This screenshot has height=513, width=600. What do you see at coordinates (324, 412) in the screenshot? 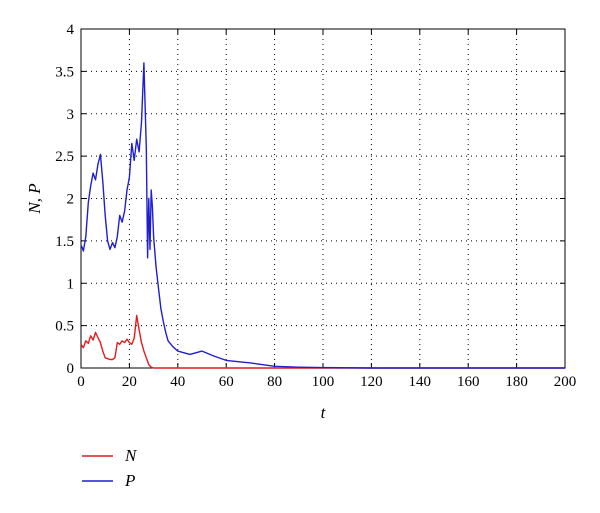
I see `x-axis-title: t` at bounding box center [324, 412].